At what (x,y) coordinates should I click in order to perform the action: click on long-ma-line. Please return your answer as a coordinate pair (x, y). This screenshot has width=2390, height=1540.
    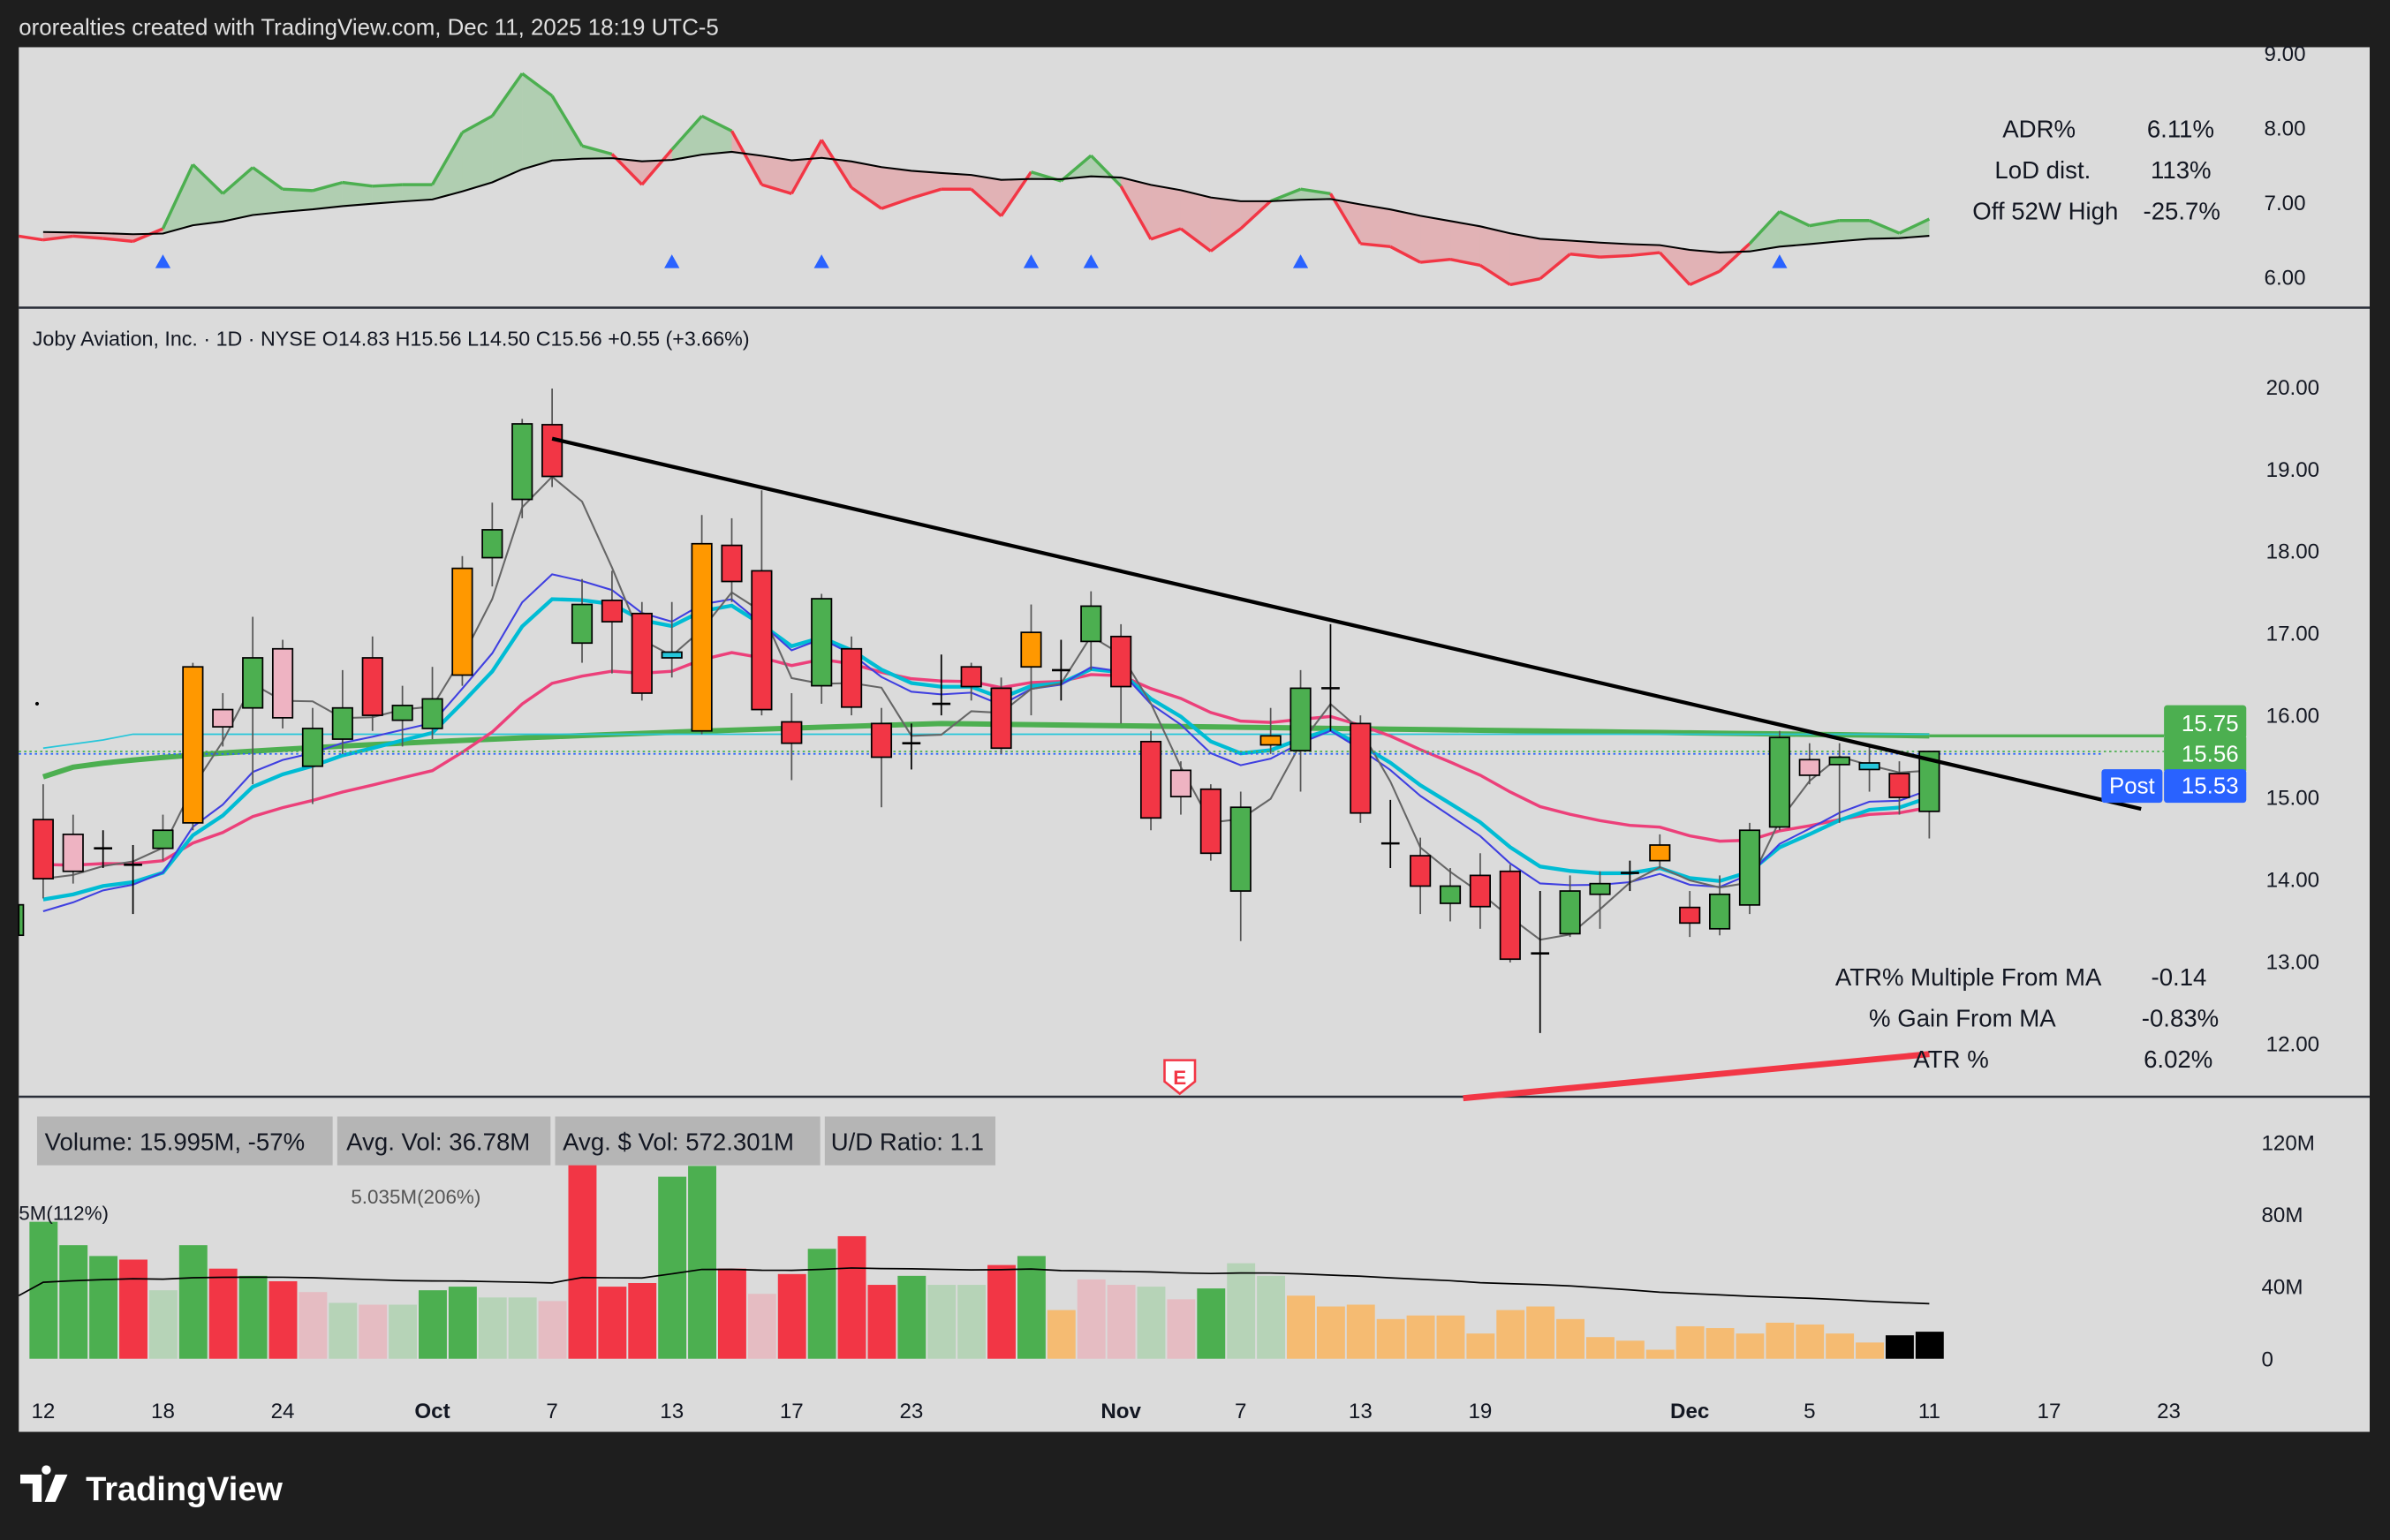
    Looking at the image, I should click on (986, 750).